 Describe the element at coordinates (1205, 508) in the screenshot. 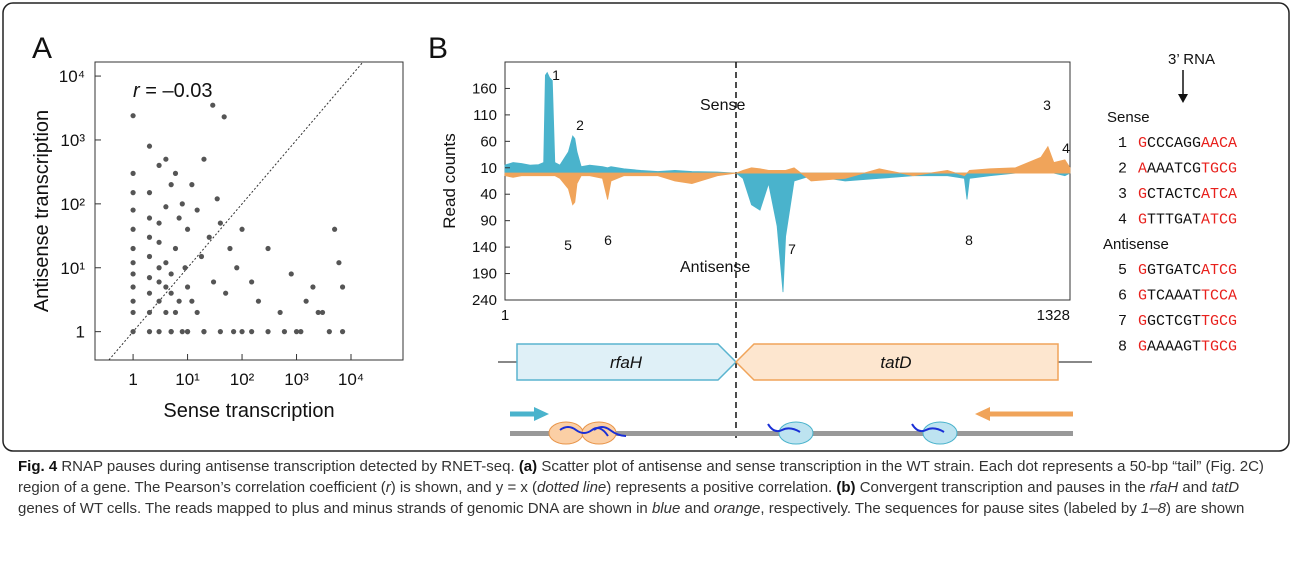

I see `caption-text: ) are shown` at that location.